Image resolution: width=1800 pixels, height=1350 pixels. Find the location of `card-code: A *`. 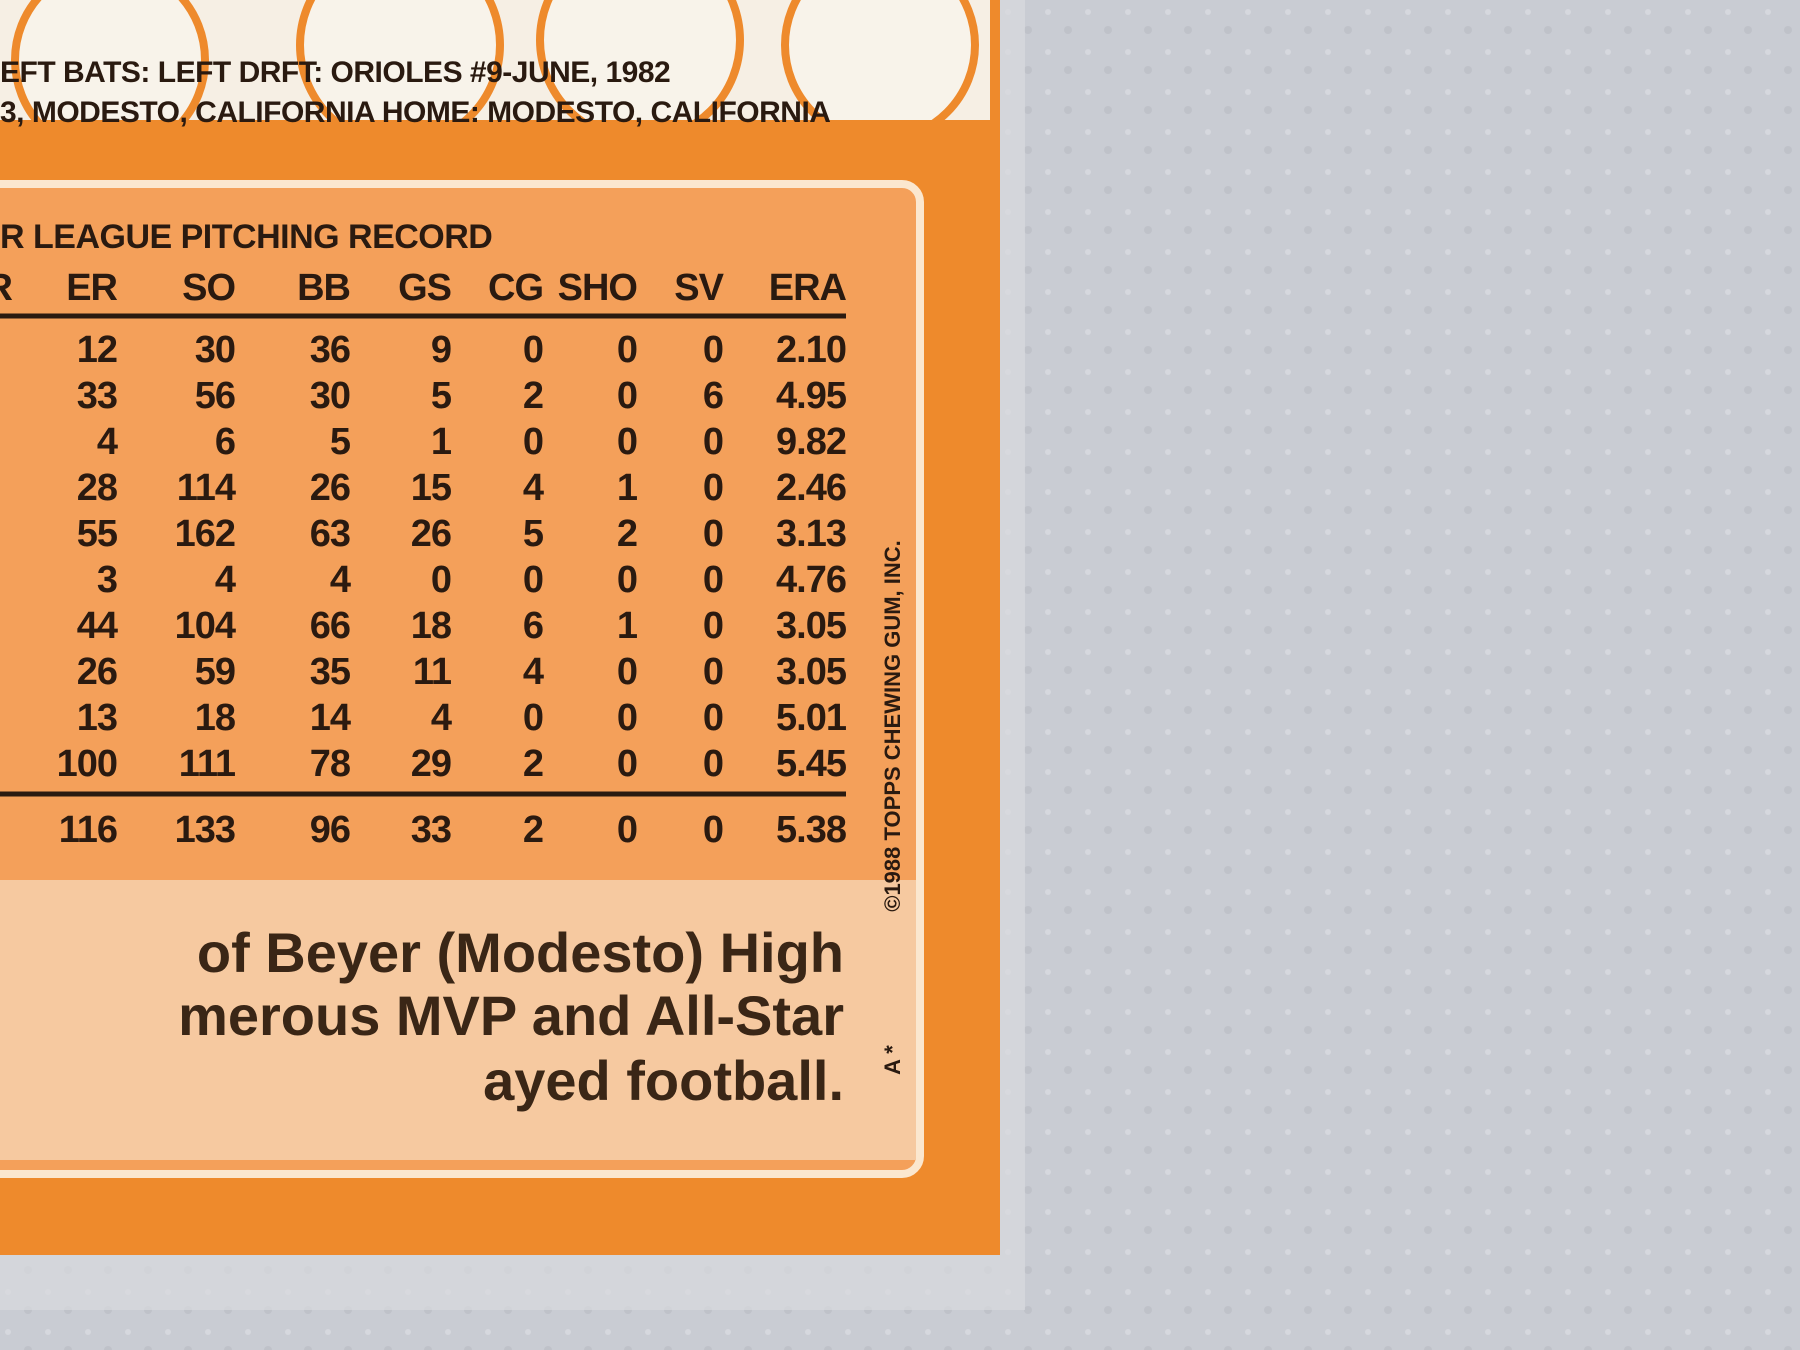

card-code: A * is located at coordinates (892, 1060).